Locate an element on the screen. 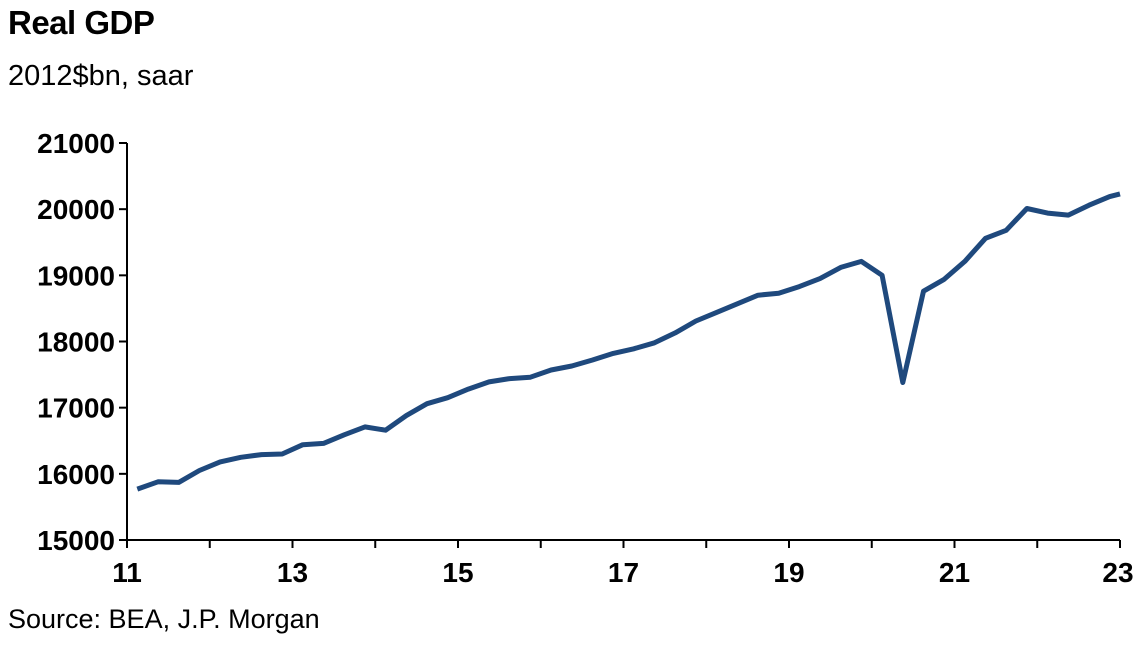  y-tick-label: 20000 is located at coordinates (76, 209).